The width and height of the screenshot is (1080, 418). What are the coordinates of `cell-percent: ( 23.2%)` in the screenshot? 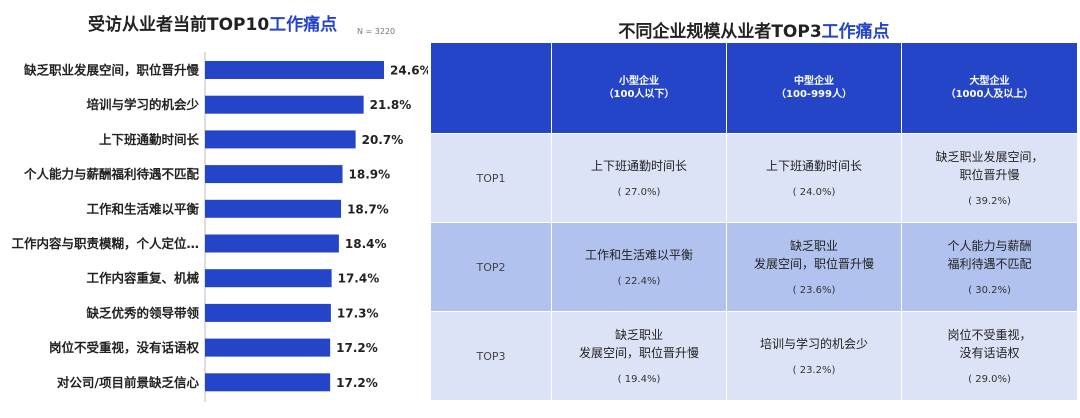 It's located at (814, 371).